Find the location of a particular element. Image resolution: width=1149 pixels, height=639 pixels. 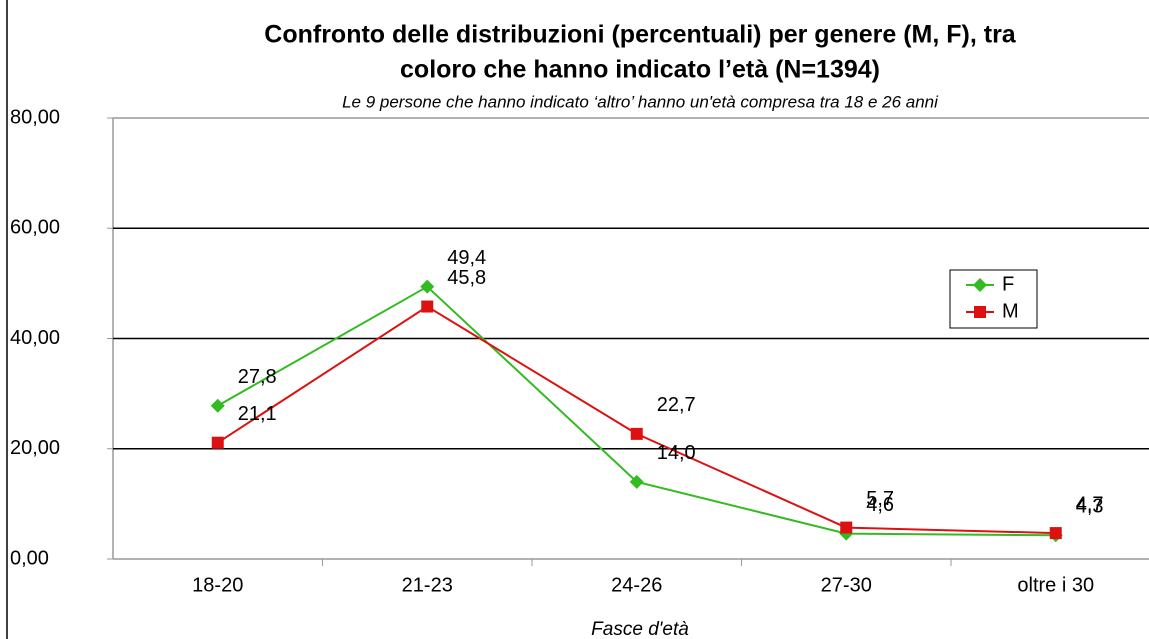

data-label: 4,7 is located at coordinates (1090, 504).